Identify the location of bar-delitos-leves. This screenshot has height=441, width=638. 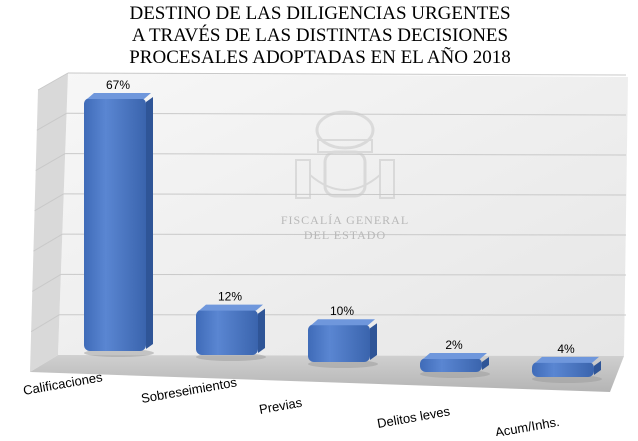
(455, 365).